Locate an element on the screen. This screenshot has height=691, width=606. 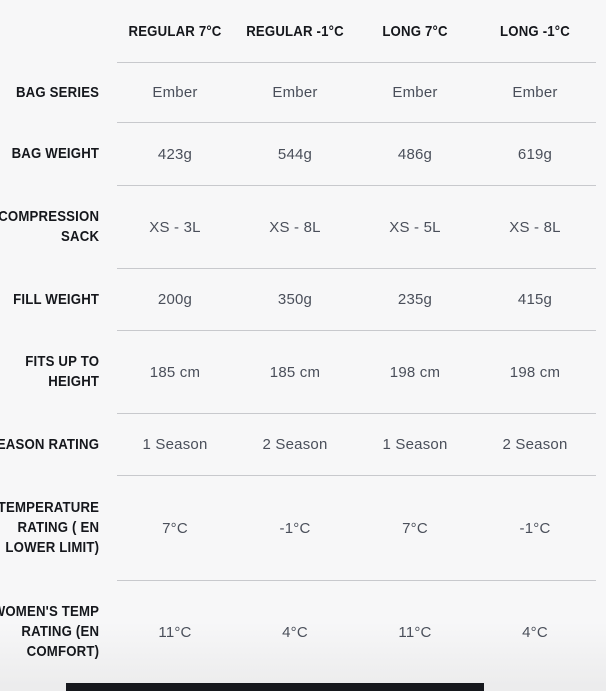
table-row: BAG SERIES Ember Ember Ember Ember is located at coordinates (303, 92).